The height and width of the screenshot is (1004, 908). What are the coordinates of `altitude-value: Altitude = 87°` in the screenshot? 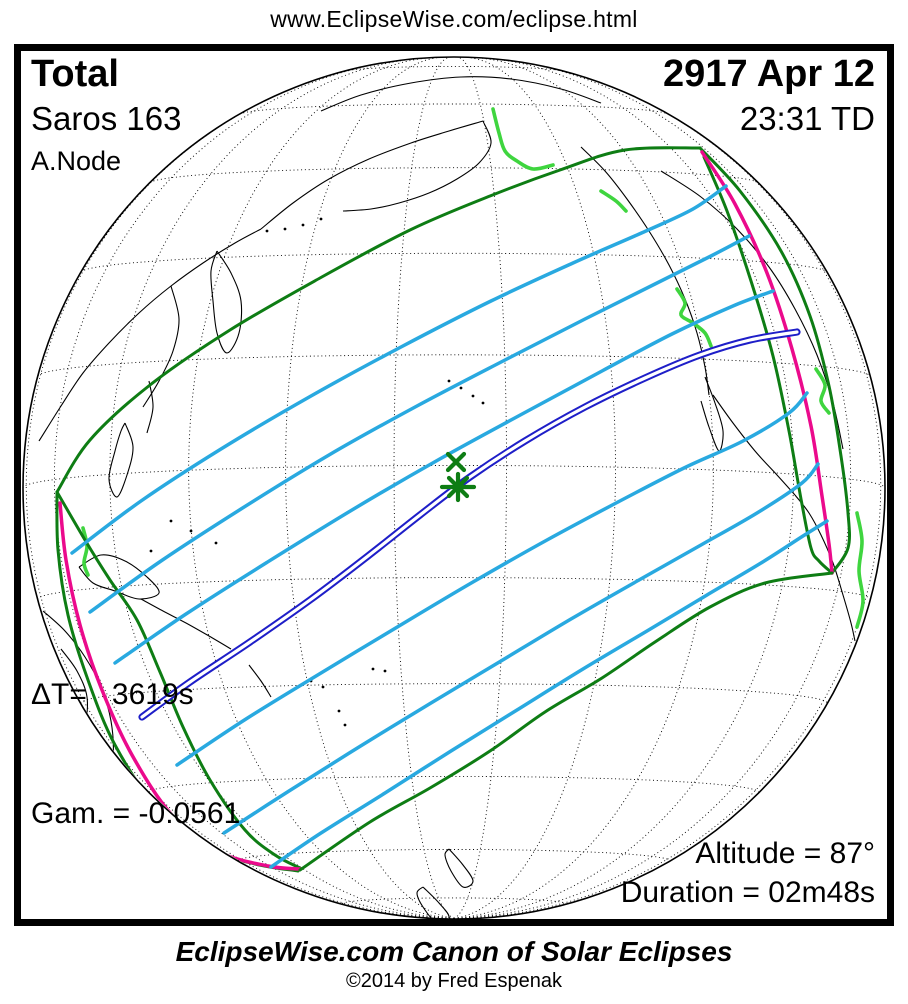 It's located at (785, 853).